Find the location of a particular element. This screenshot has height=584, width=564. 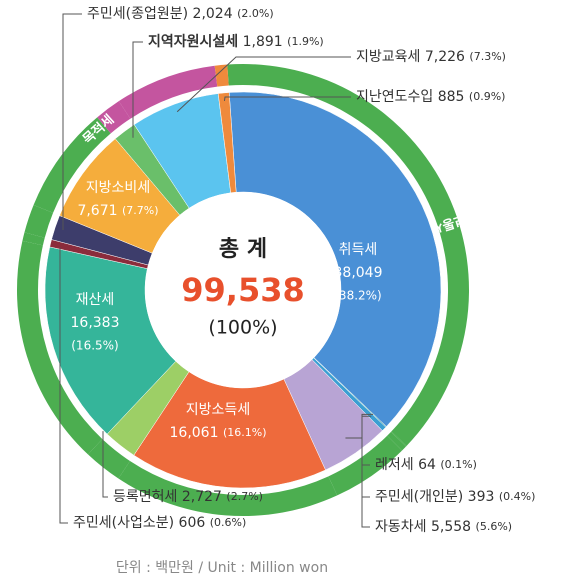

segment-percent: (0.6%) is located at coordinates (228, 522).